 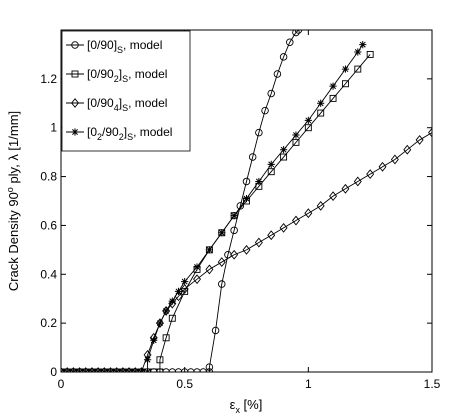 What do you see at coordinates (48, 323) in the screenshot?
I see `y-tick-label: 0.2` at bounding box center [48, 323].